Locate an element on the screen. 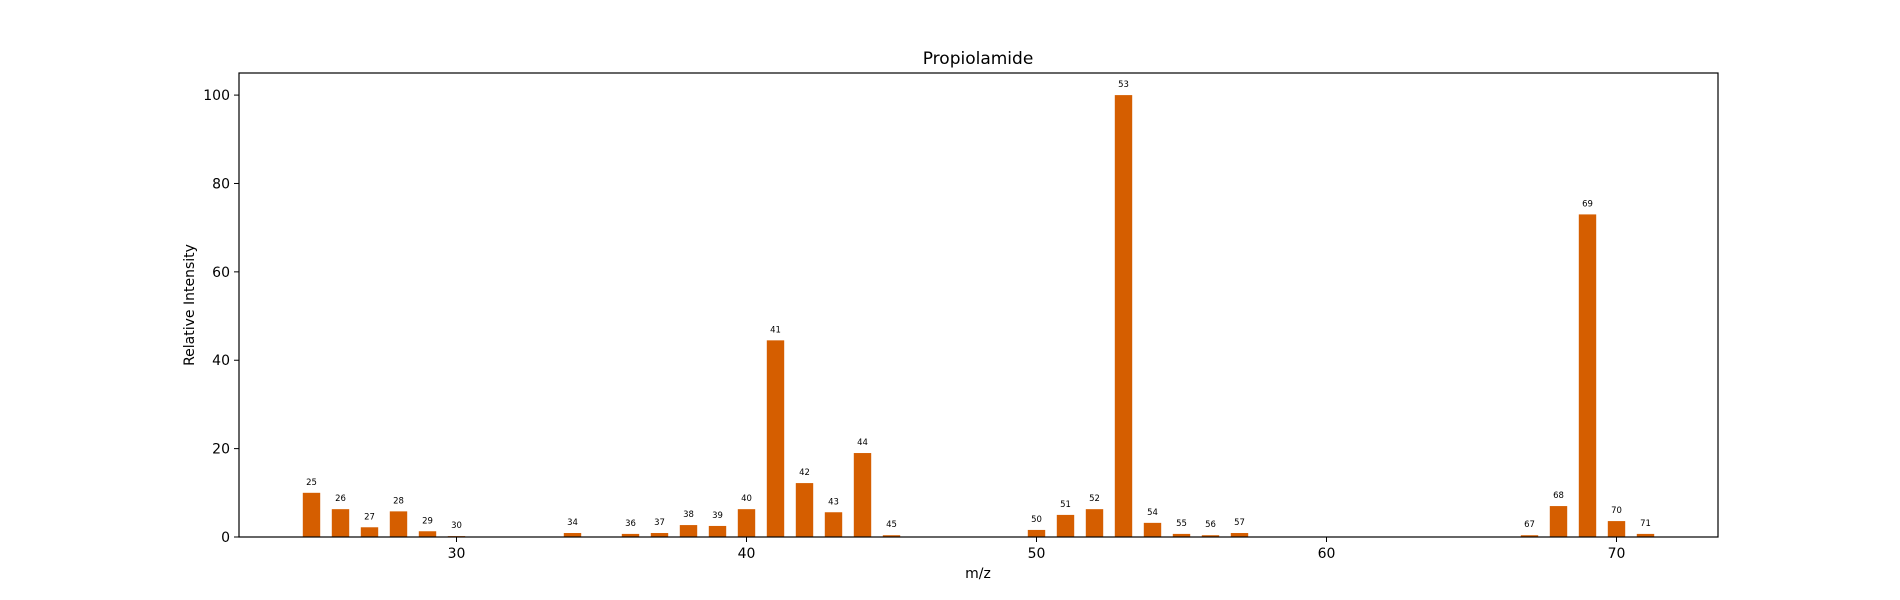 This screenshot has width=1900, height=600. x-axis-title: m/z is located at coordinates (978, 574).